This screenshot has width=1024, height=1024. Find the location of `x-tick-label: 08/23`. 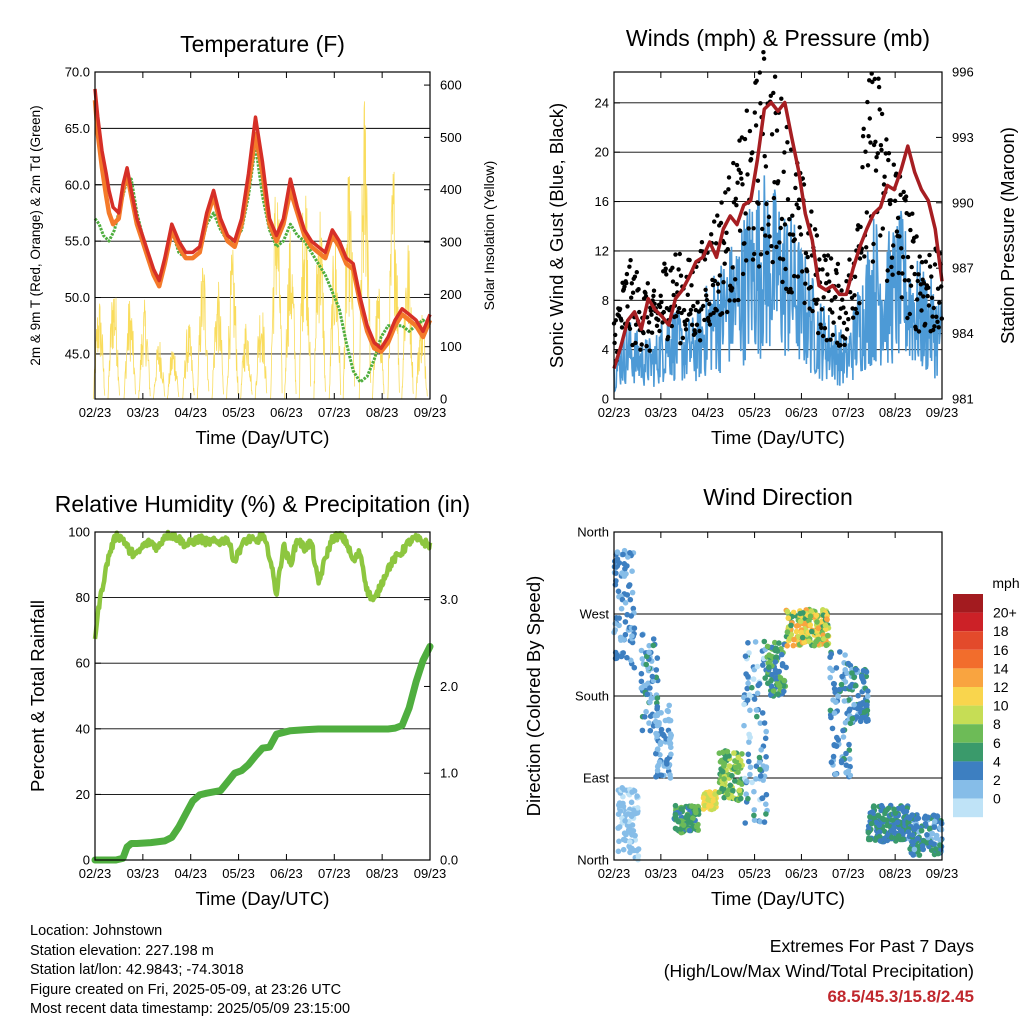

x-tick-label: 08/23 is located at coordinates (382, 412).